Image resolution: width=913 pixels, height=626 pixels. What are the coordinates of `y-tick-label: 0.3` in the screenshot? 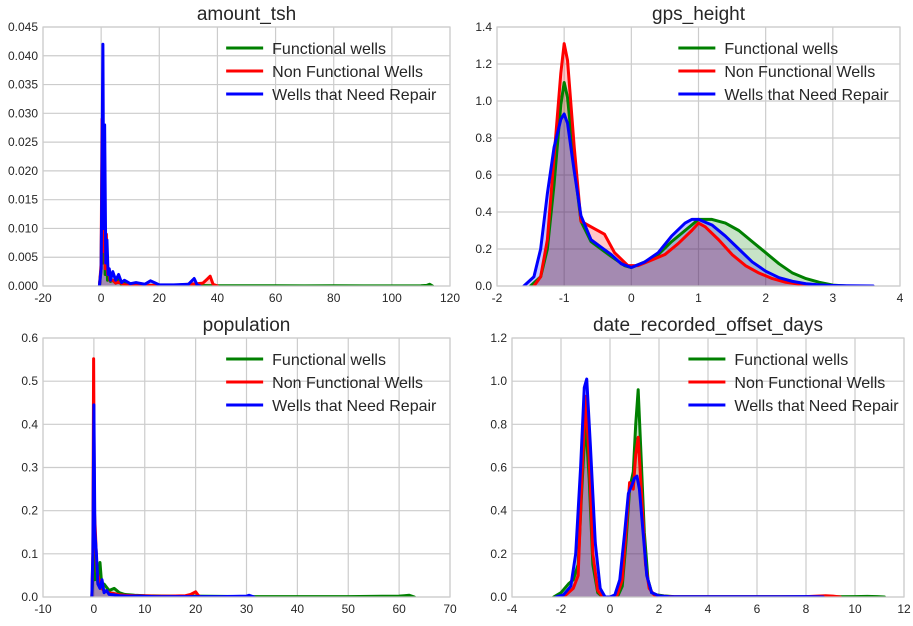 It's located at (29, 468).